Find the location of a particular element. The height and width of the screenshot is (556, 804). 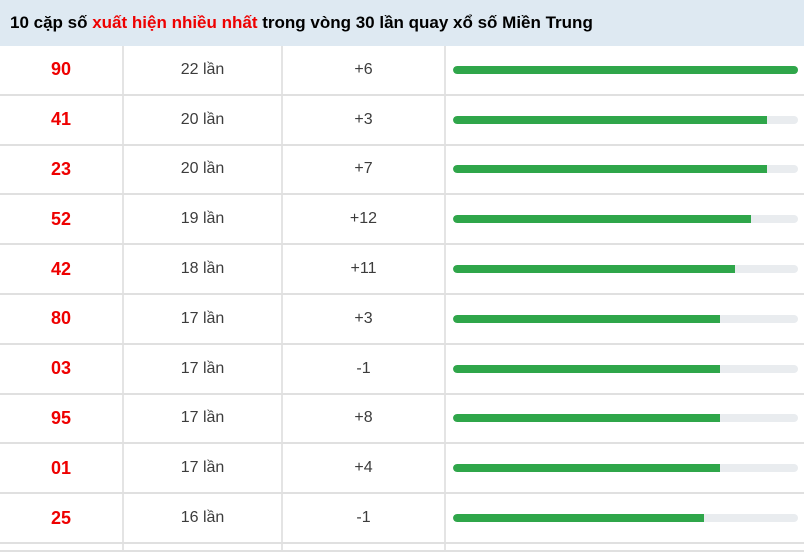

pair-number is located at coordinates (61, 547).